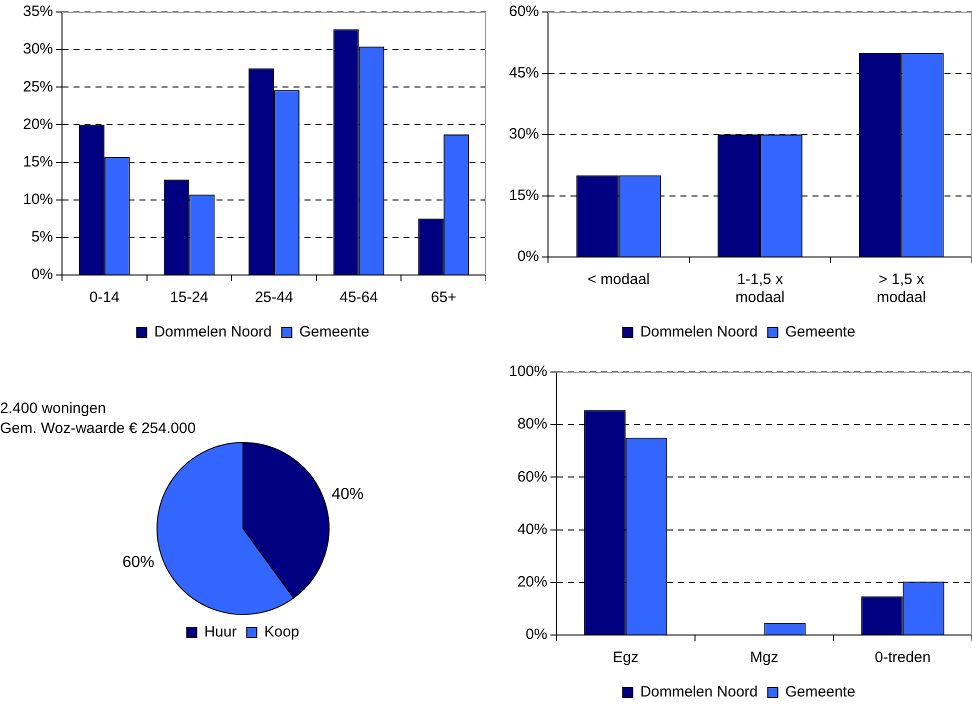 Image resolution: width=972 pixels, height=720 pixels. What do you see at coordinates (760, 288) in the screenshot?
I see `x-tick-label: 1-1,5 x modaal` at bounding box center [760, 288].